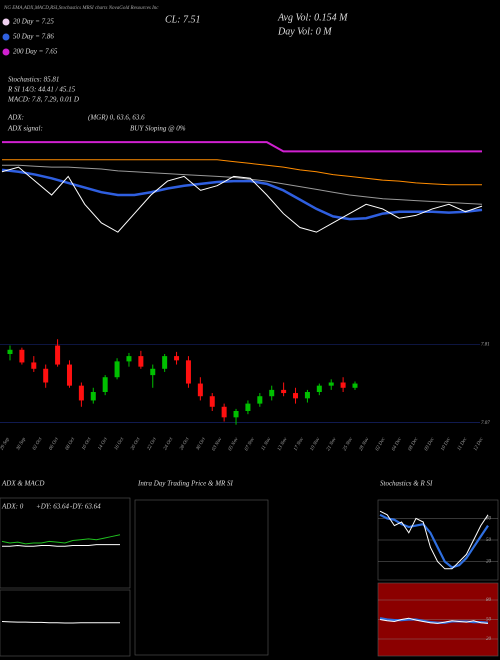 The width and height of the screenshot is (500, 660). What do you see at coordinates (85, 507) in the screenshot?
I see `panel-label: -DY: 63.64` at bounding box center [85, 507].